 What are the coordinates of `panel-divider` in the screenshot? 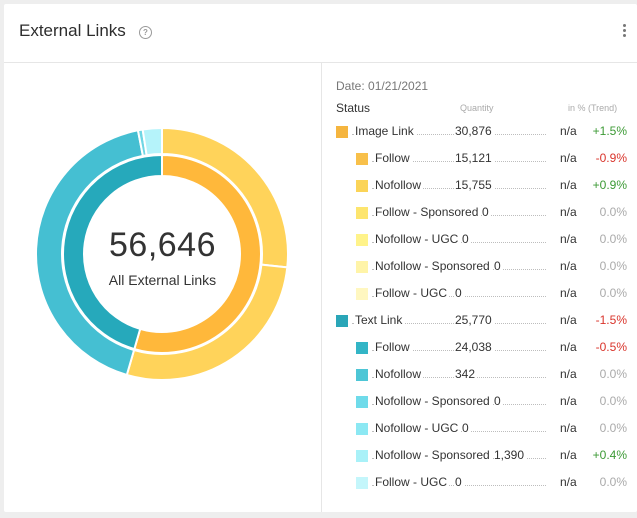 It's located at (321, 287).